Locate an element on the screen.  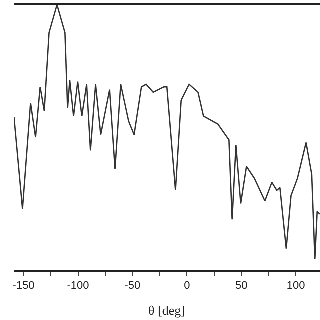
x-tick-label: -150 is located at coordinates (23, 286).